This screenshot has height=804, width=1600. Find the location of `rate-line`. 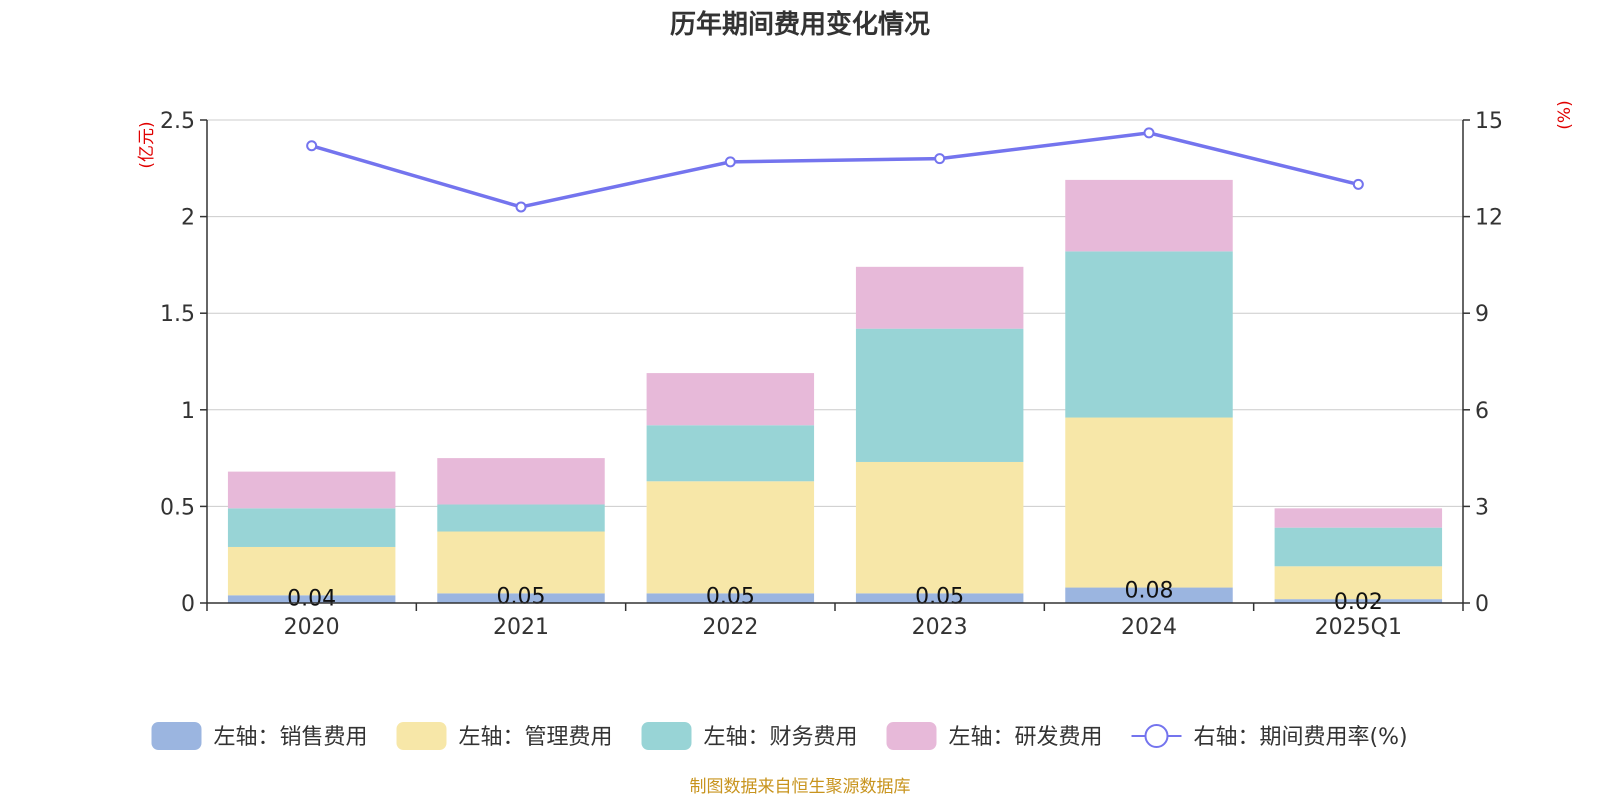

rate-line is located at coordinates (835, 170).